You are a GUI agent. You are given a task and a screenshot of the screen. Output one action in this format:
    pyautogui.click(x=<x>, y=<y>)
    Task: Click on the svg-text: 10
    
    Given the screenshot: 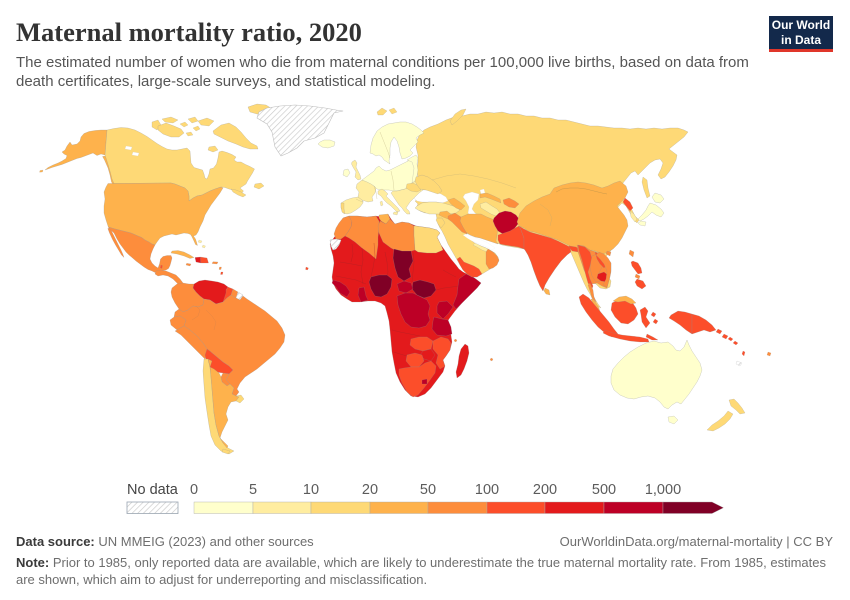 What is the action you would take?
    pyautogui.click(x=311, y=490)
    